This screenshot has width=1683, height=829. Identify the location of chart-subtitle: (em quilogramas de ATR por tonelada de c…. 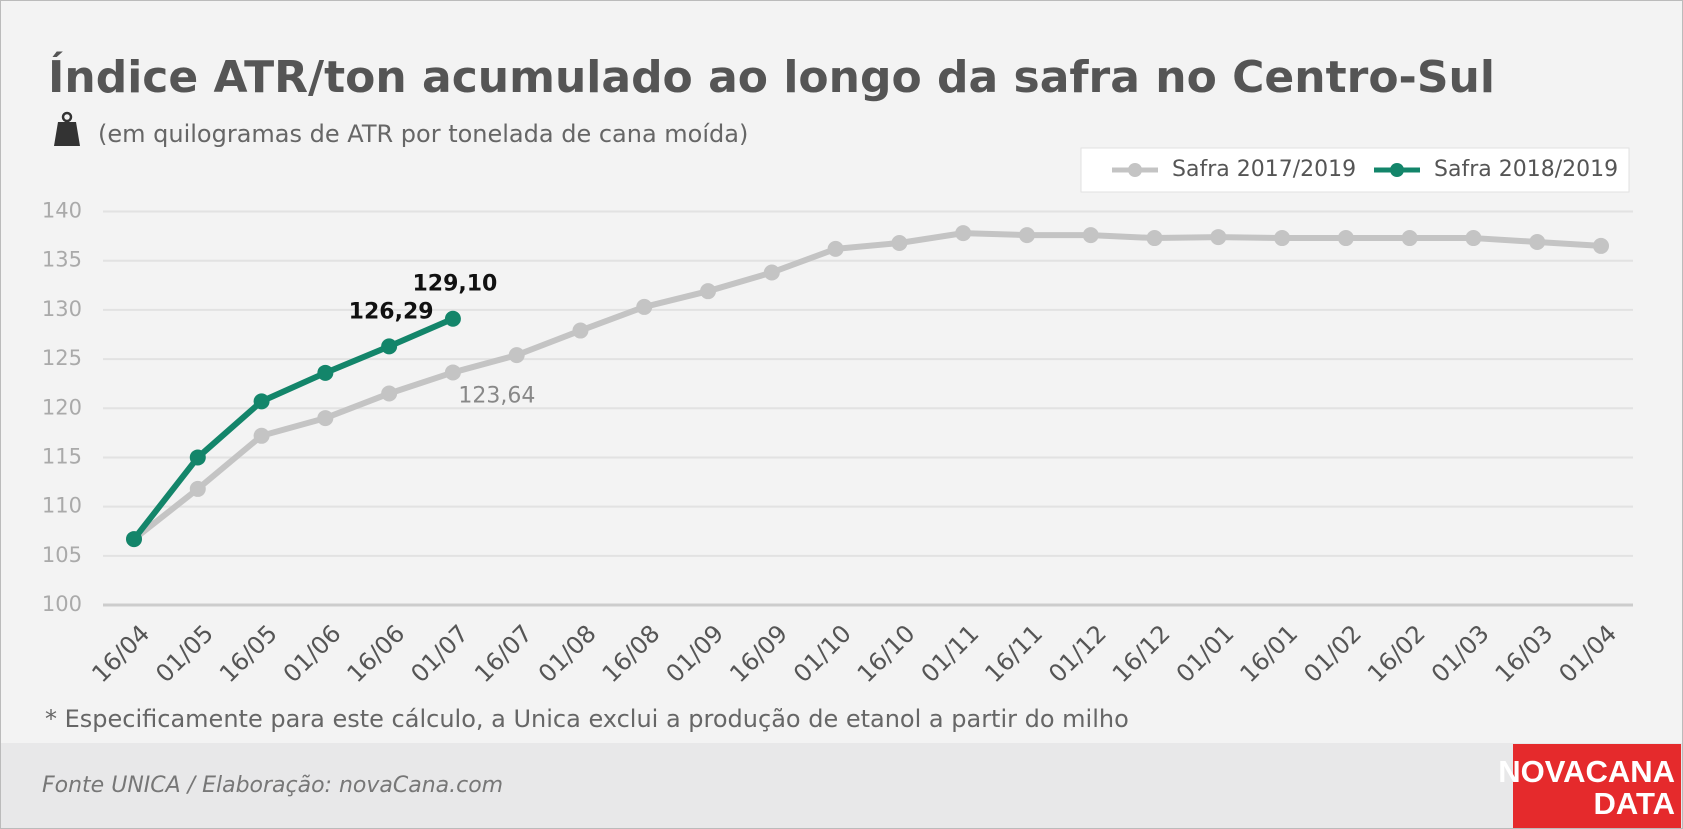
(423, 134).